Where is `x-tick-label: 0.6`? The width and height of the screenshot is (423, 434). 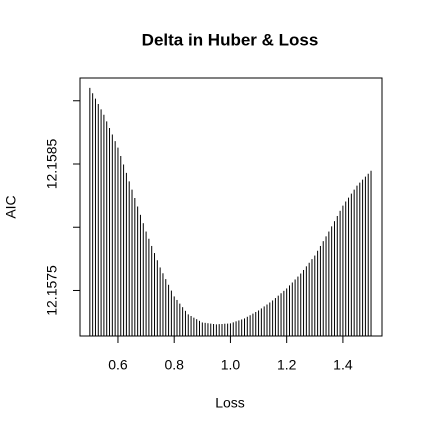 x-tick-label: 0.6 is located at coordinates (118, 365).